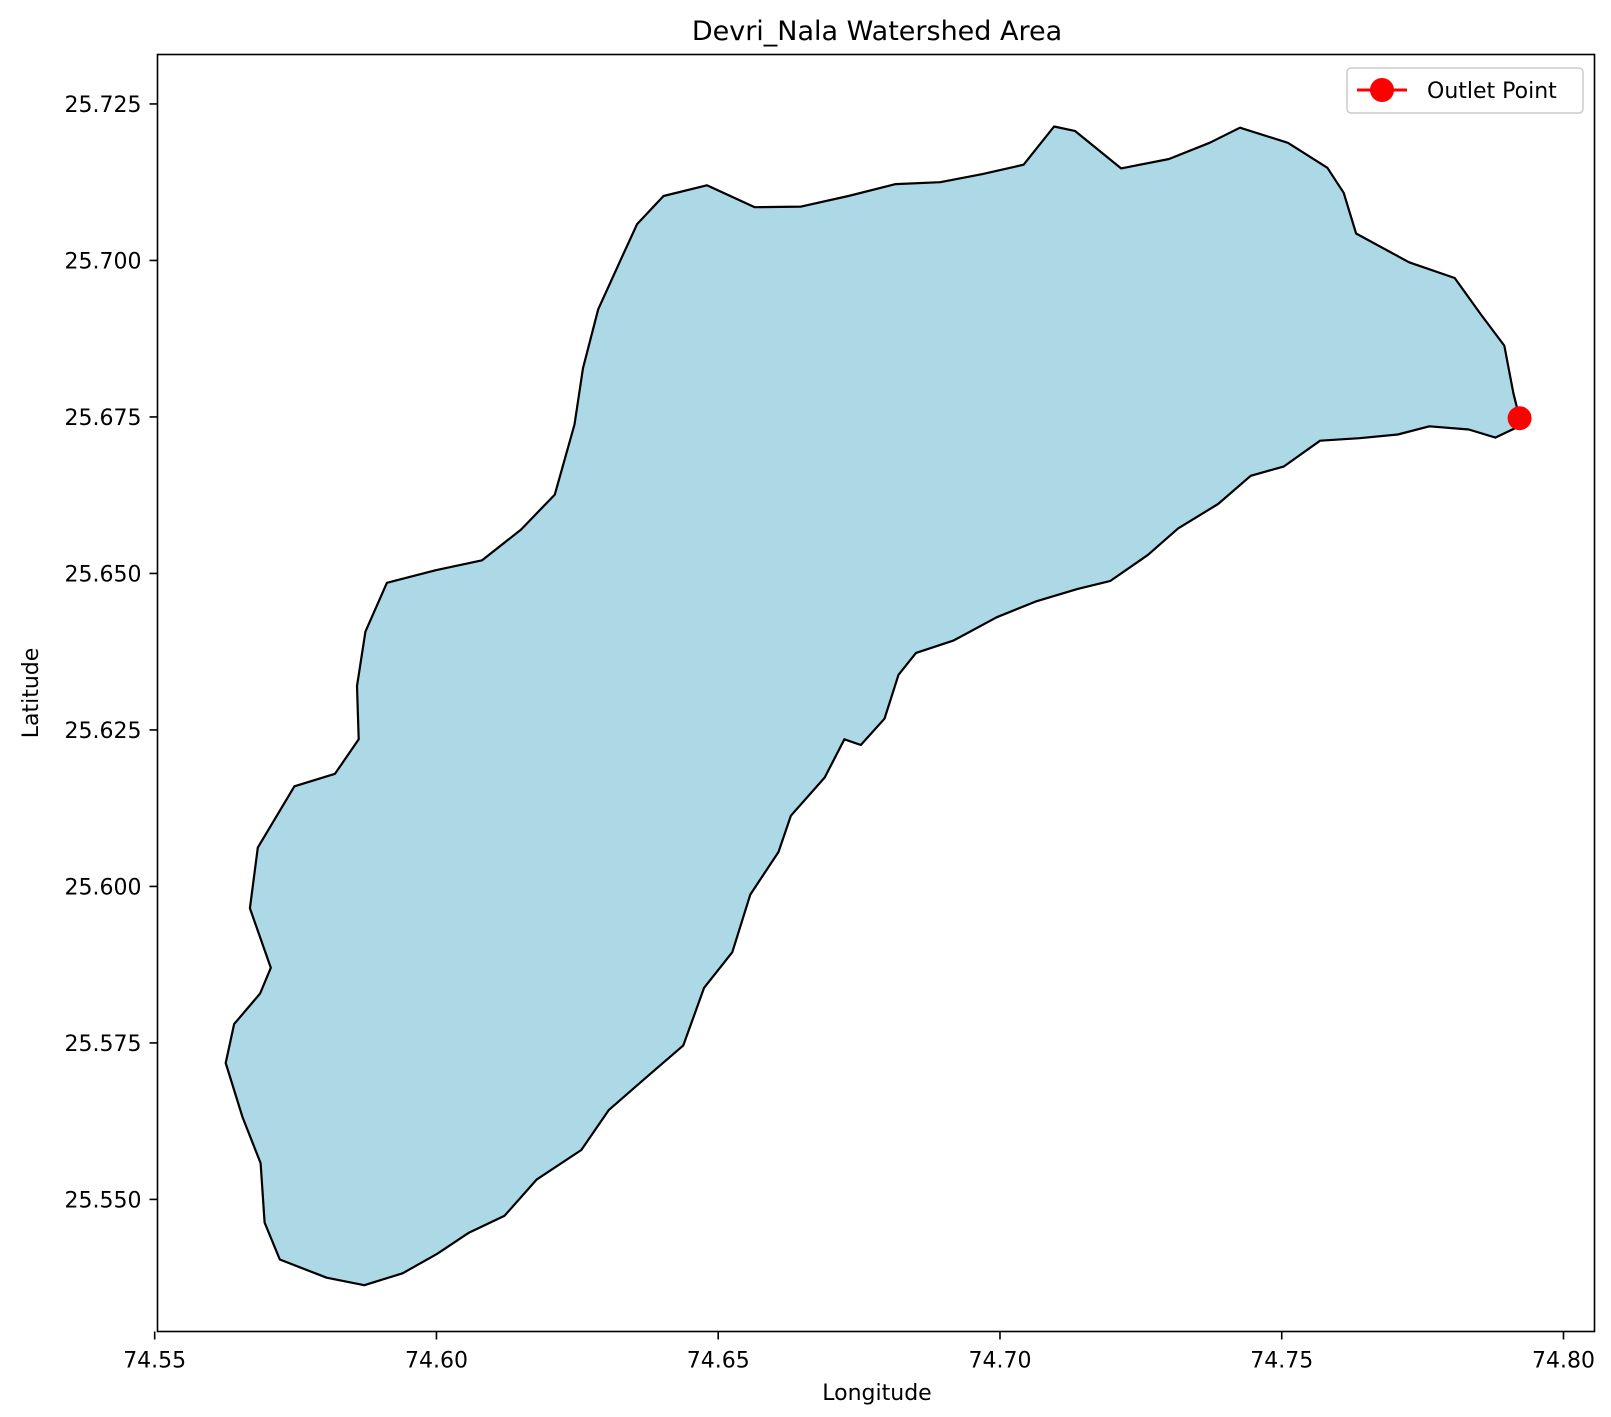  Describe the element at coordinates (154, 1361) in the screenshot. I see `x-tick-label: 74.55` at that location.